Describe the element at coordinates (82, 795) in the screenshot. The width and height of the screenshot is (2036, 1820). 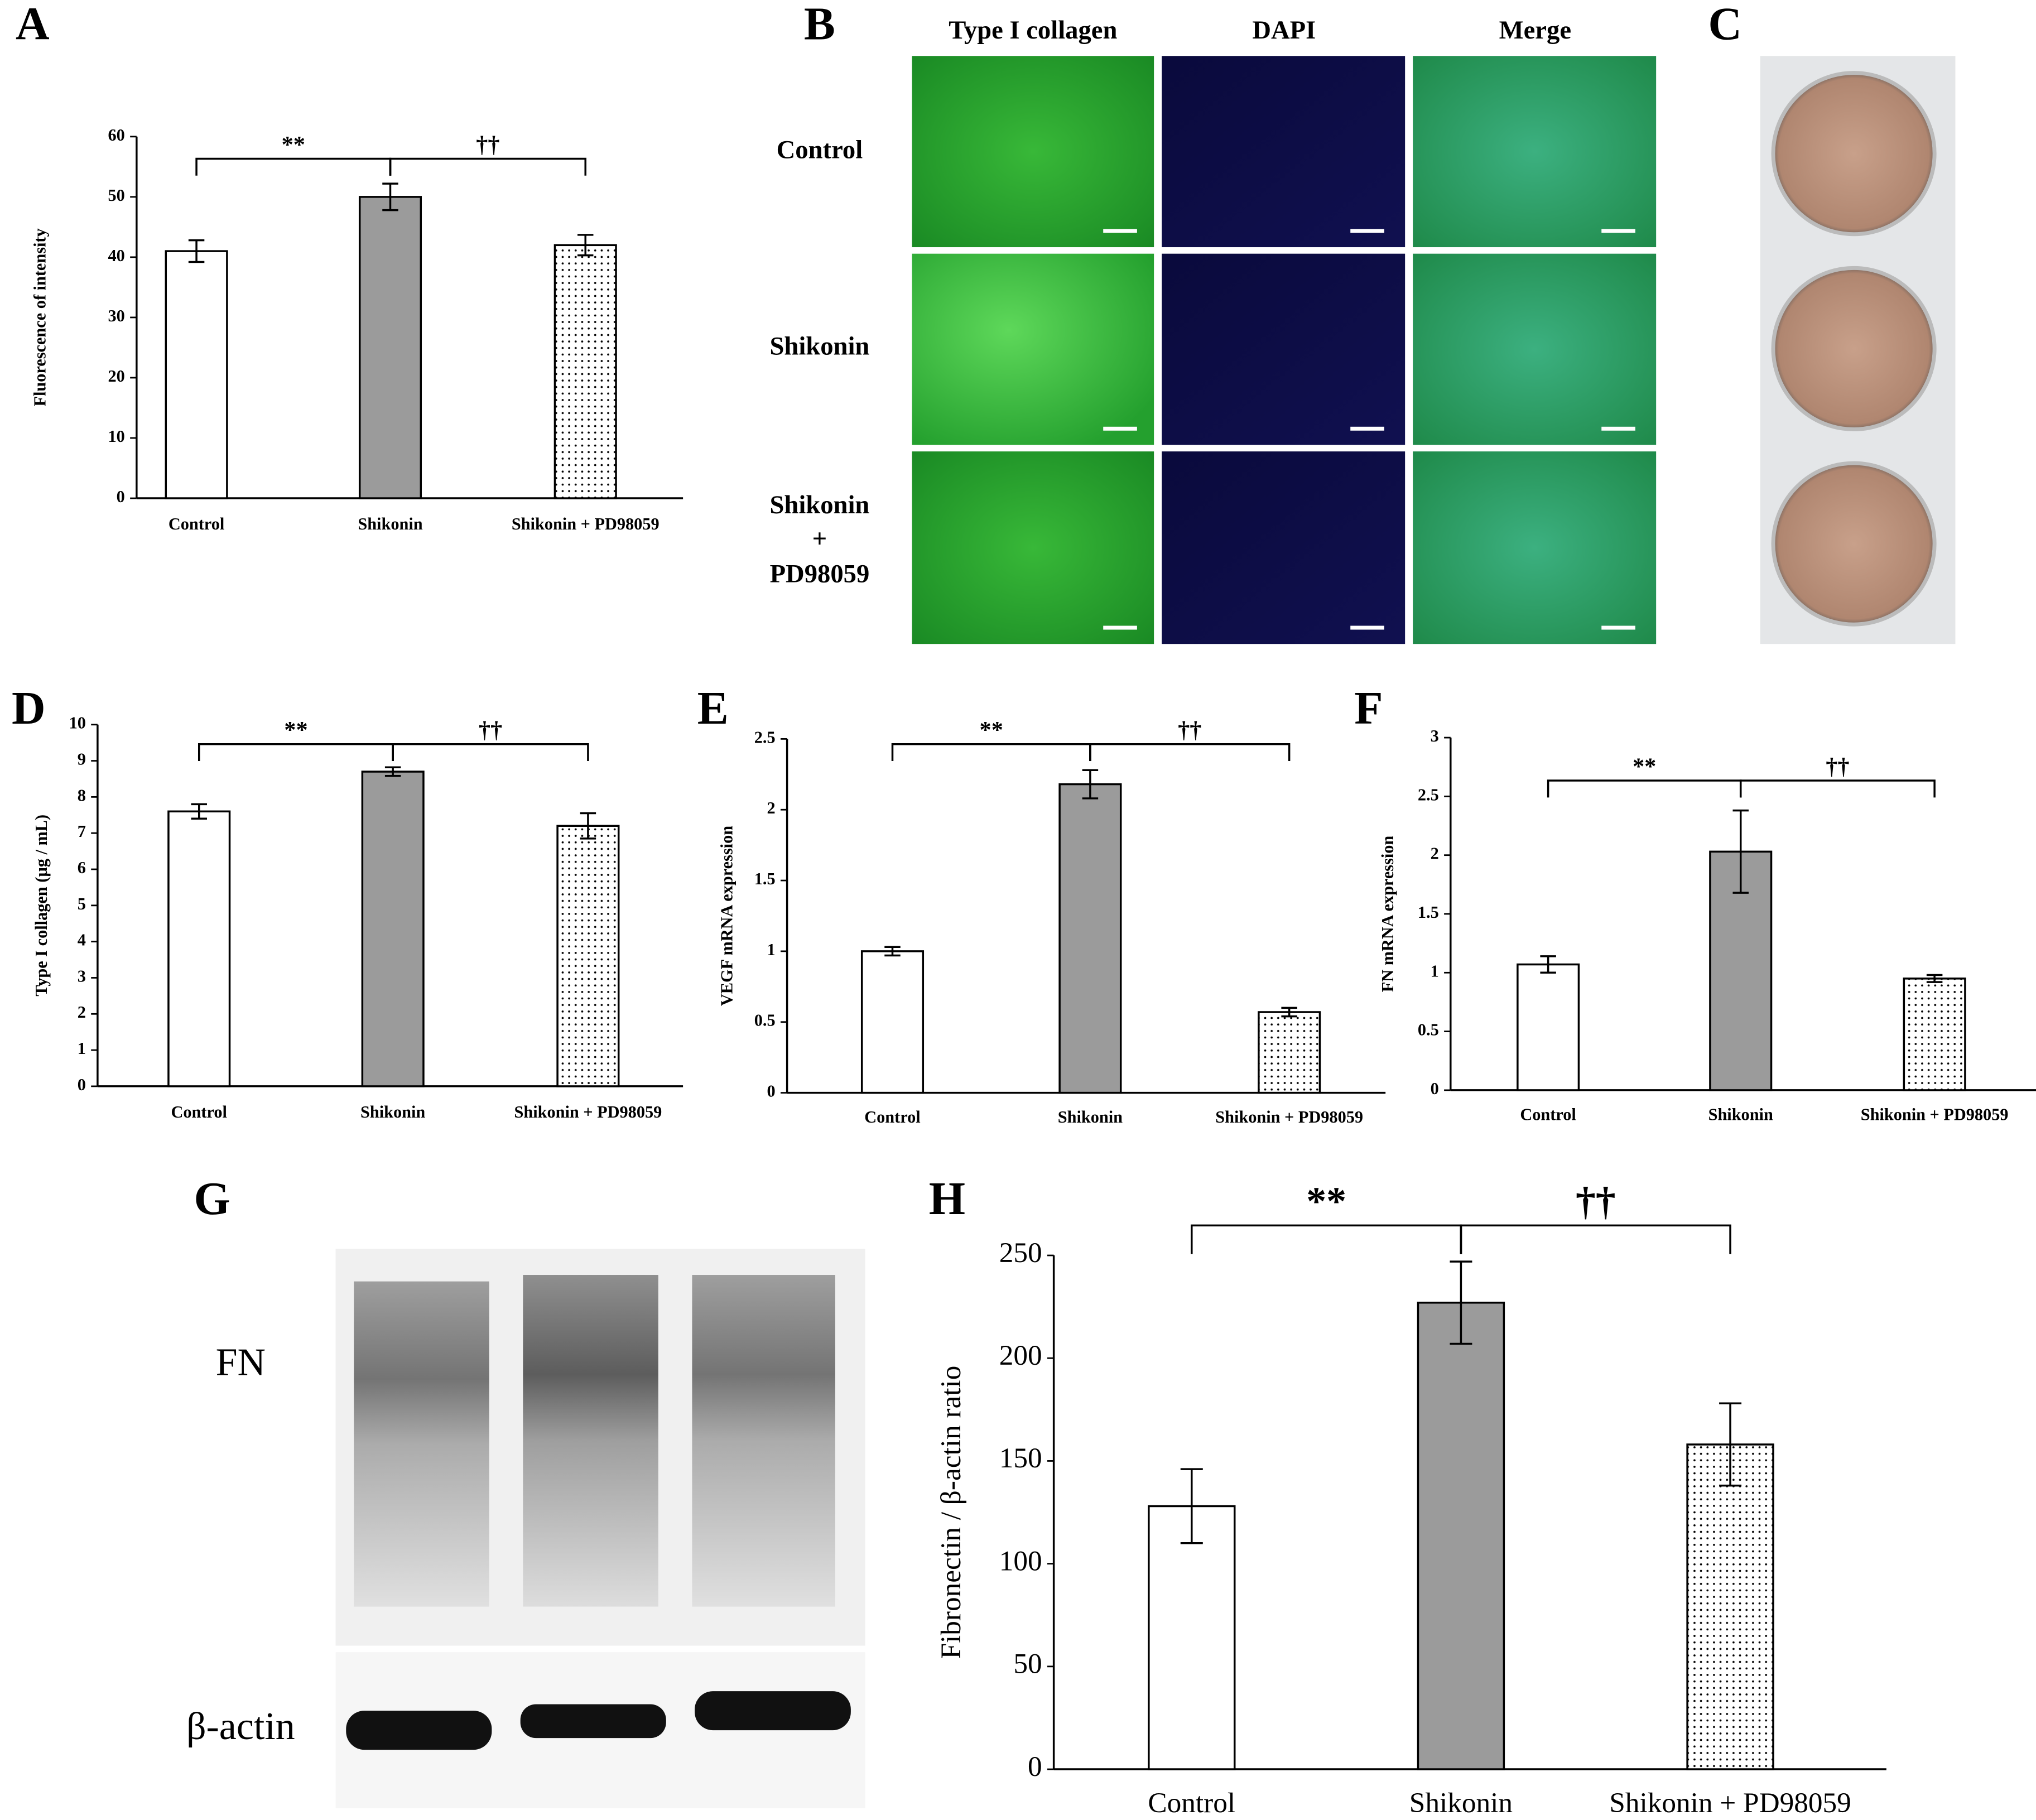
I see `y-tick-label: 8` at that location.